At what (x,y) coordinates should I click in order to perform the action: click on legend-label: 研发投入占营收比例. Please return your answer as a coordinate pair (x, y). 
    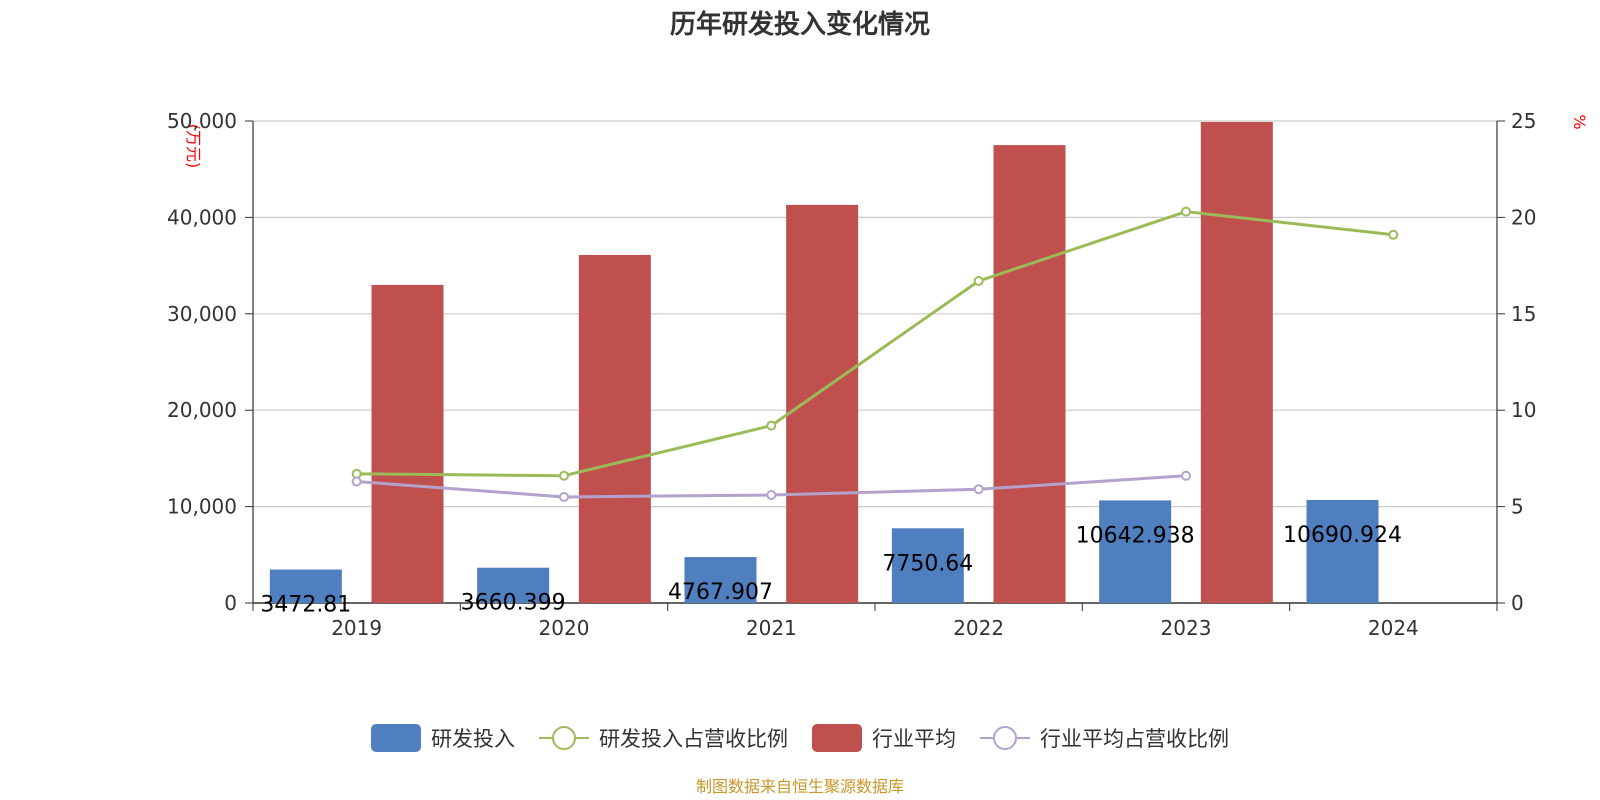
    Looking at the image, I should click on (693, 739).